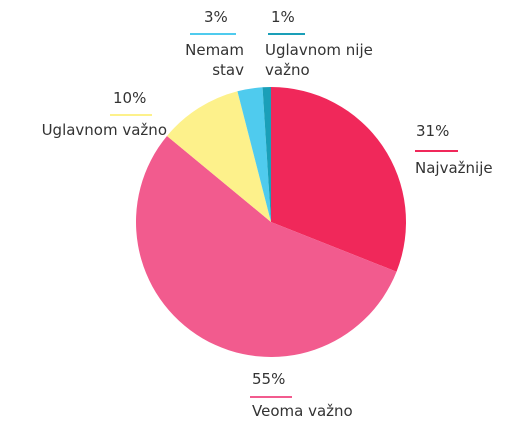  I want to click on value-label: 10%, so click(130, 98).